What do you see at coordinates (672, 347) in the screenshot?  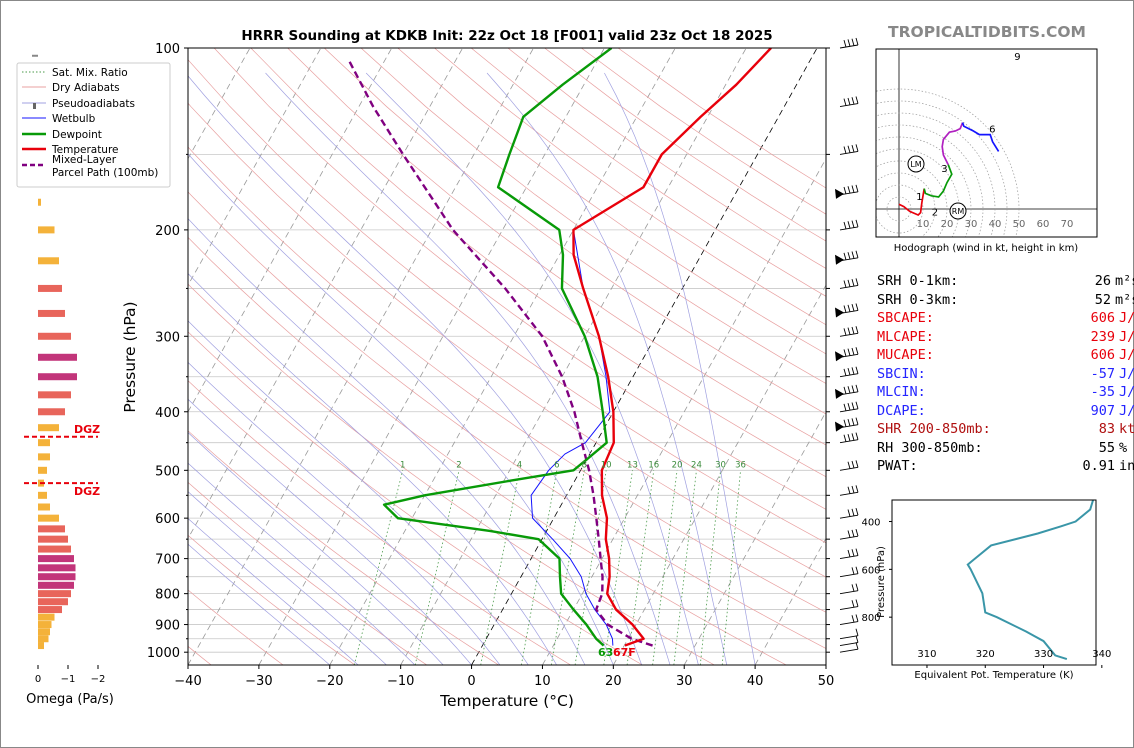 I see `series-temperature` at bounding box center [672, 347].